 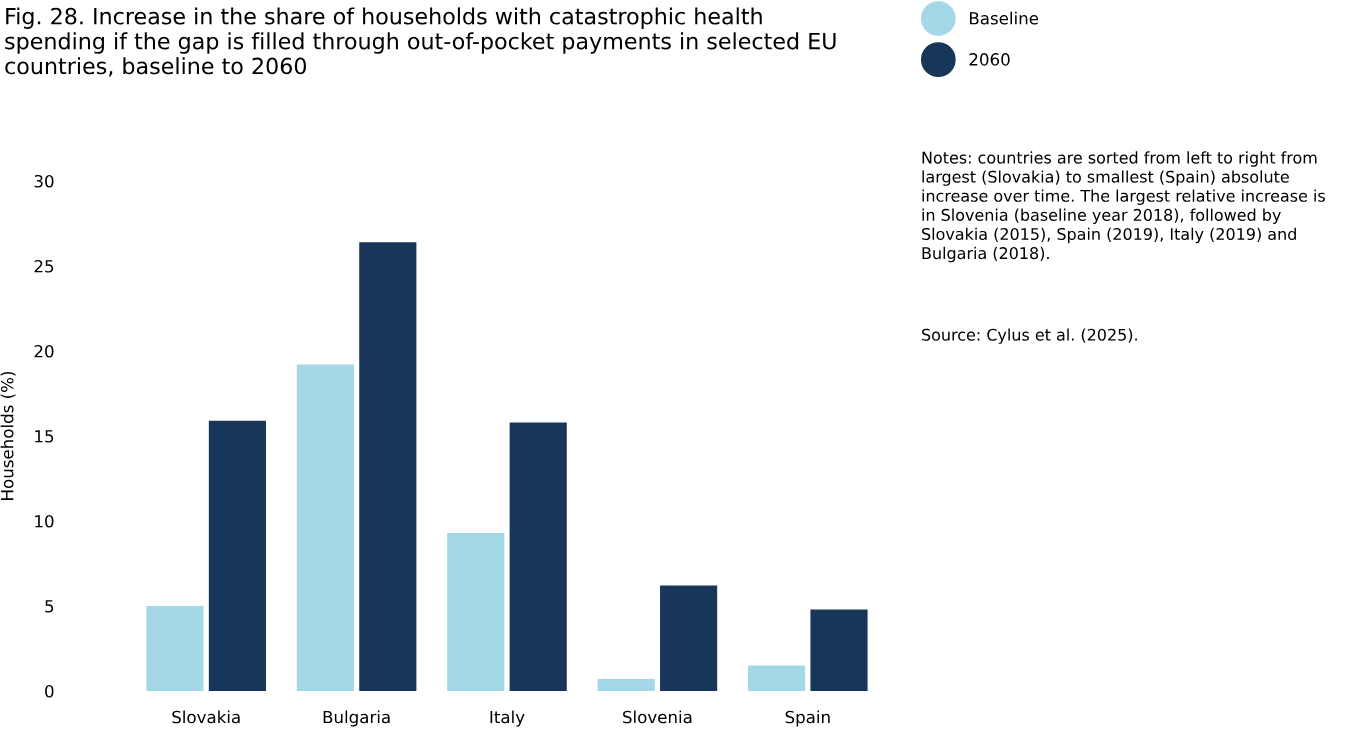 What do you see at coordinates (206, 717) in the screenshot?
I see `x-tick-label: Slovakia` at bounding box center [206, 717].